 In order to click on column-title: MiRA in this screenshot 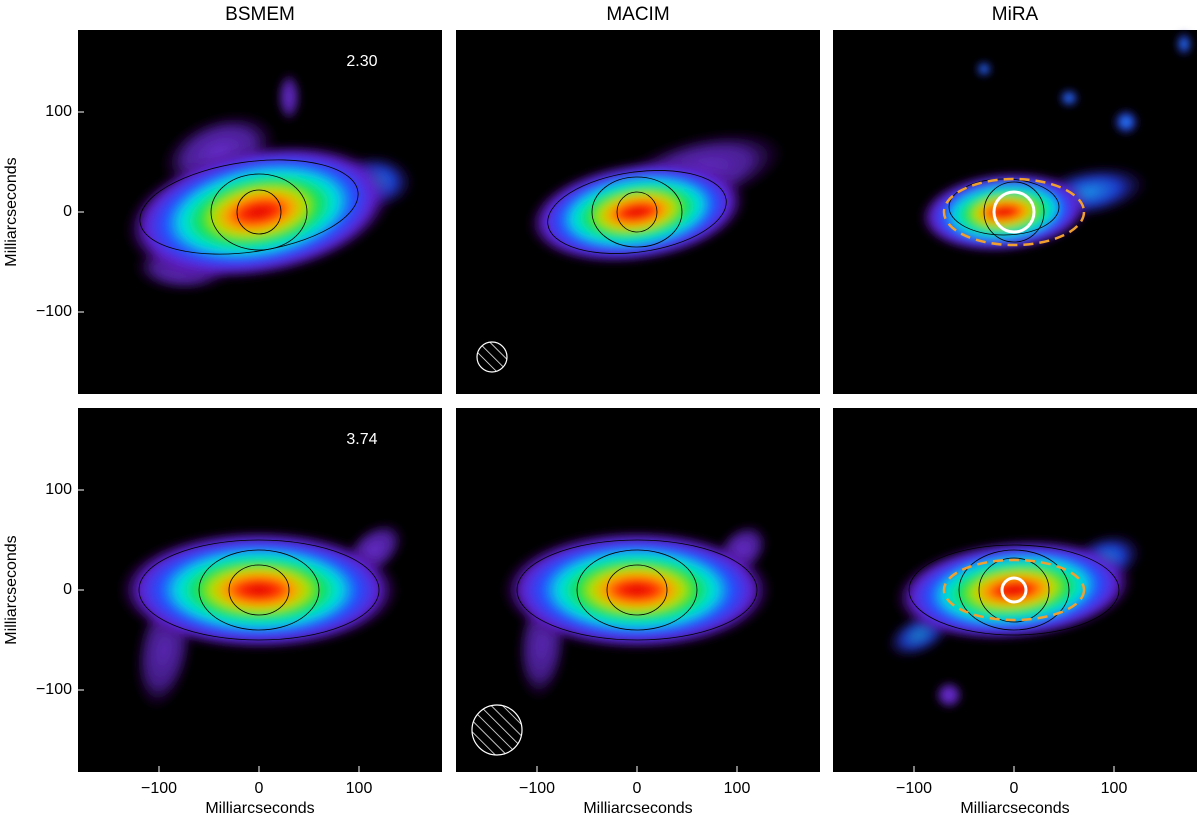, I will do `click(1015, 14)`.